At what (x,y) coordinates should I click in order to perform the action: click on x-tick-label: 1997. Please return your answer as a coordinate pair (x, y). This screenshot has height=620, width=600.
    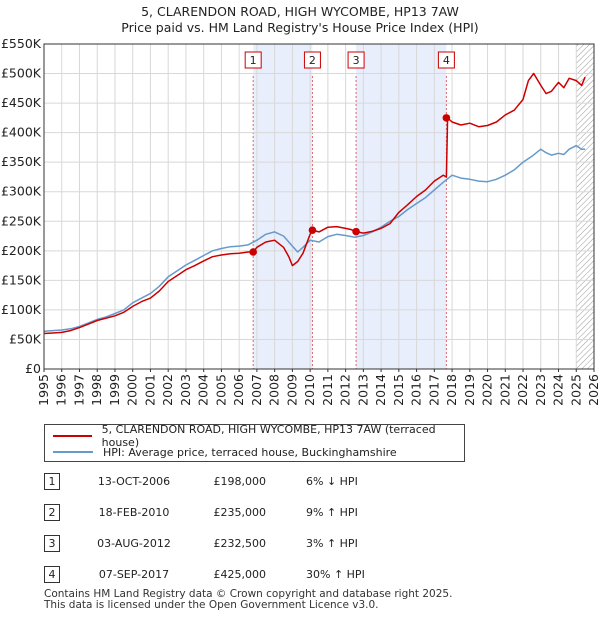
    Looking at the image, I should click on (78, 390).